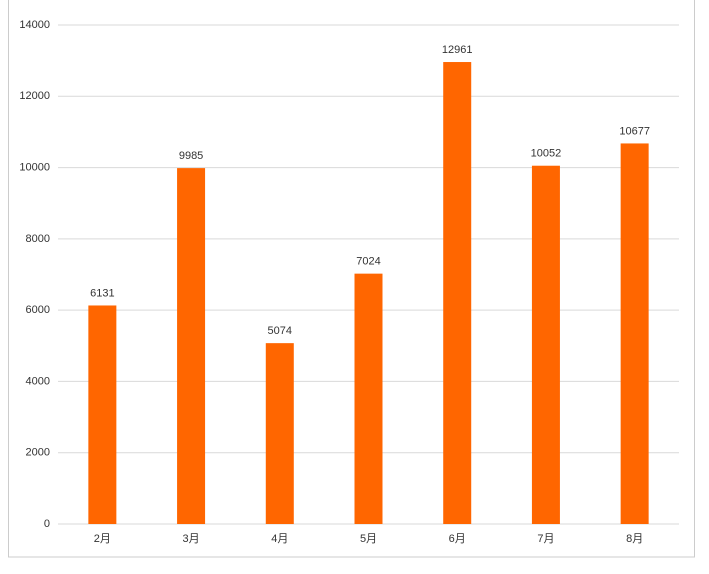 This screenshot has width=709, height=574. What do you see at coordinates (280, 331) in the screenshot?
I see `data-label: 5074` at bounding box center [280, 331].